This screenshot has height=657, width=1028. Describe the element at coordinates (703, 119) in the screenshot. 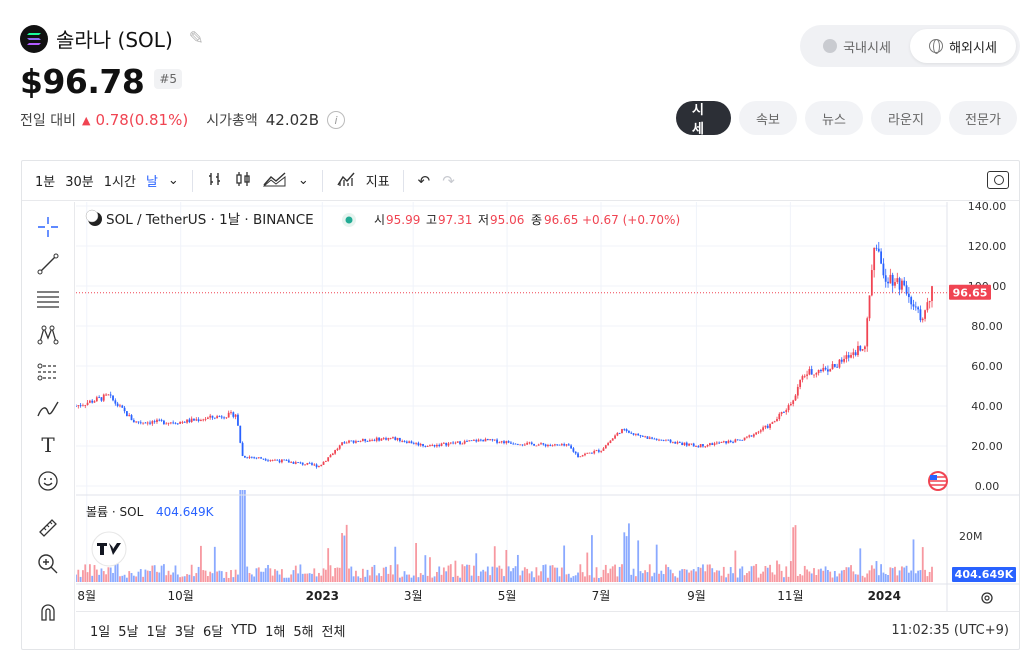

I see `tab-price: 시세` at that location.